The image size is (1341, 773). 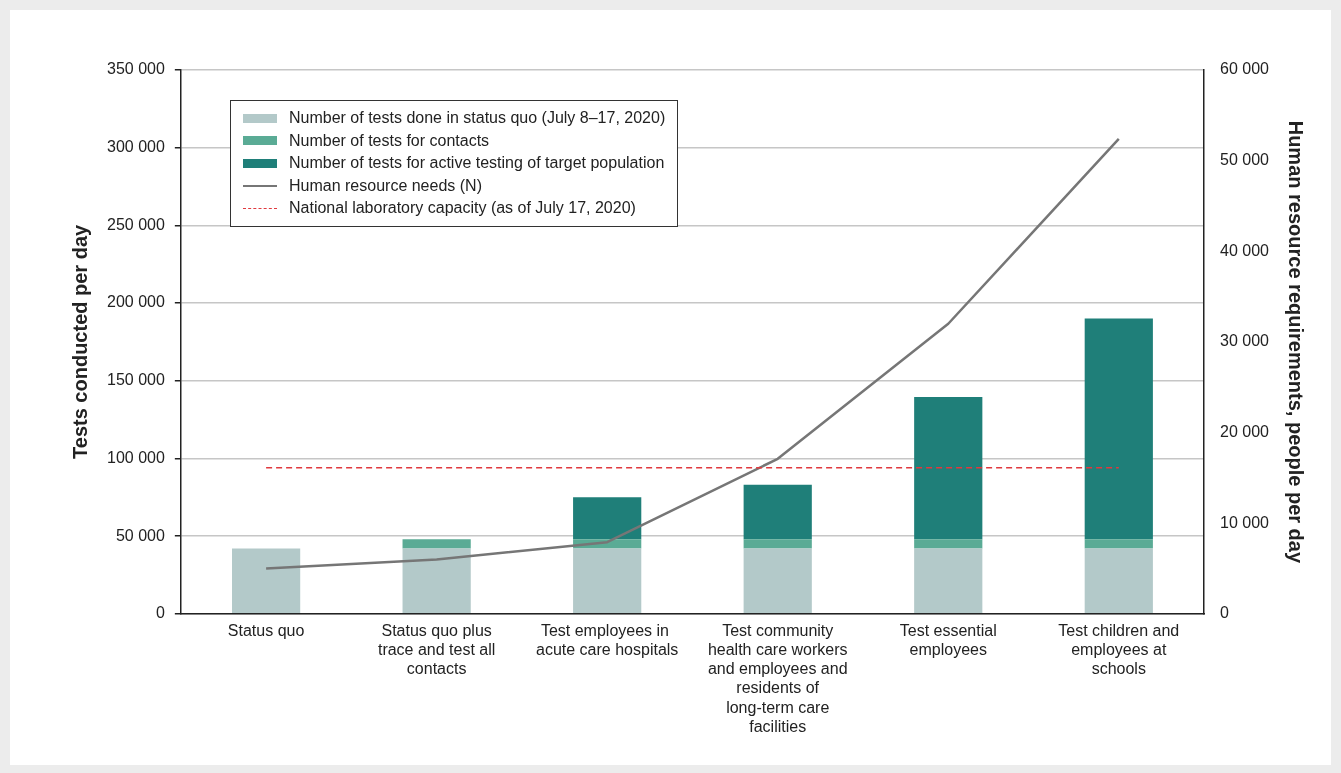 I want to click on y-tick-label: 100 000, so click(x=135, y=457).